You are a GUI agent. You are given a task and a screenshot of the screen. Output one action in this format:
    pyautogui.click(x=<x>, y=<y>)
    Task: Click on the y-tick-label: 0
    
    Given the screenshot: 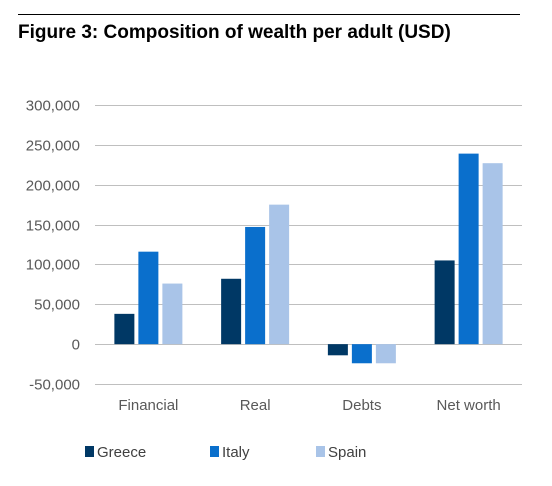 What is the action you would take?
    pyautogui.click(x=76, y=345)
    